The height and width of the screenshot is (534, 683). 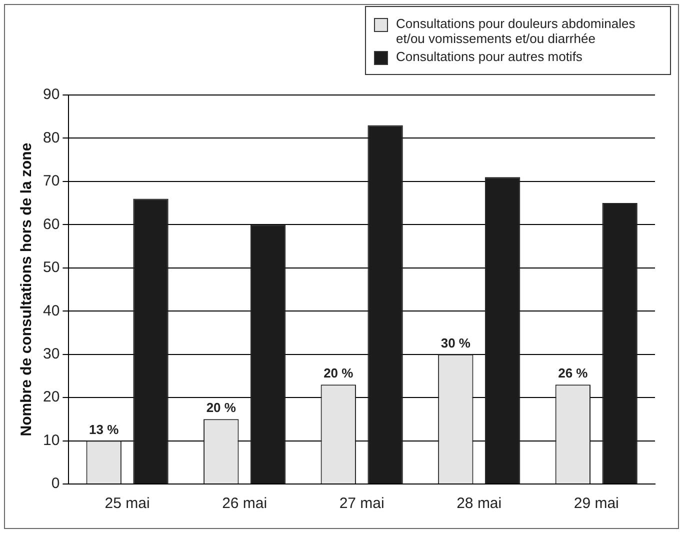 What do you see at coordinates (51, 181) in the screenshot?
I see `y-tick-label: 70` at bounding box center [51, 181].